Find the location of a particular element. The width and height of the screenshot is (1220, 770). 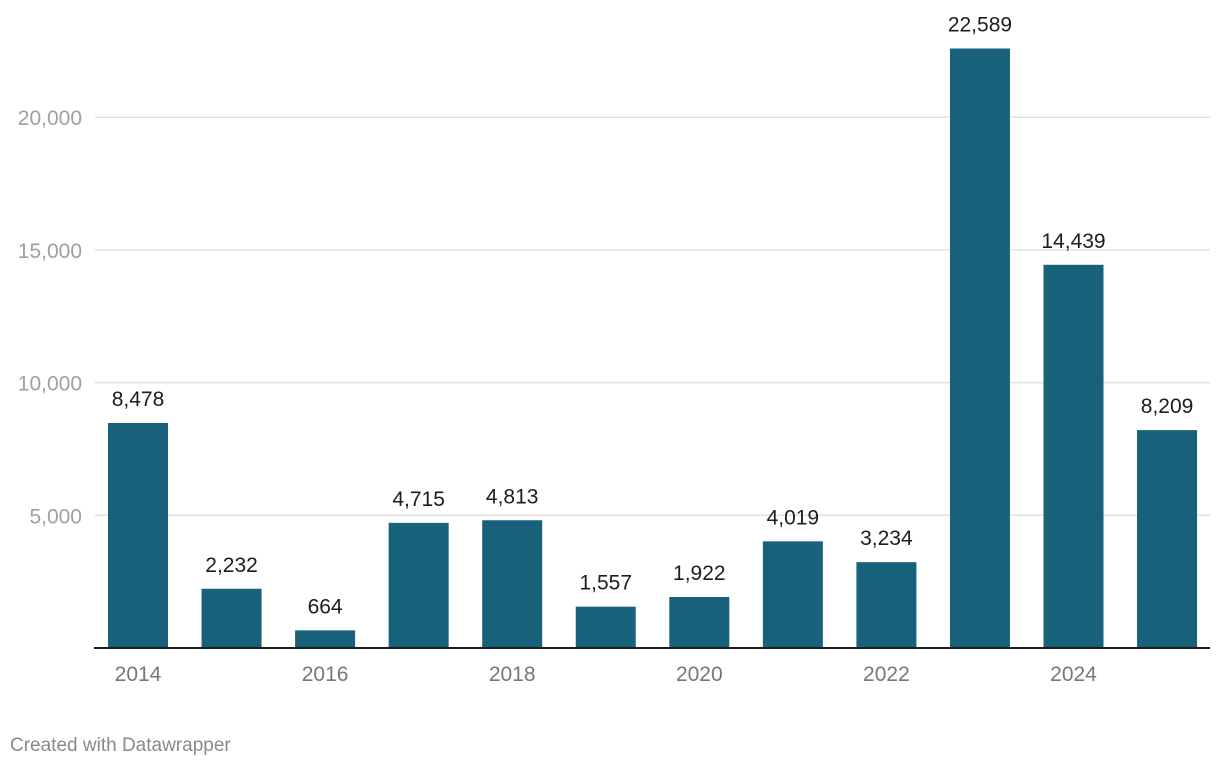

x-tick-label: 2024 is located at coordinates (1073, 674).